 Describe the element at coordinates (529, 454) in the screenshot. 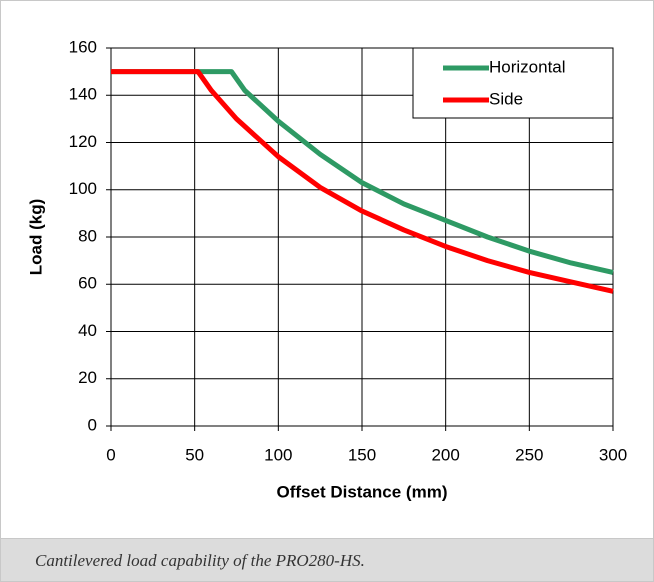

I see `x-tick-label: 250` at that location.